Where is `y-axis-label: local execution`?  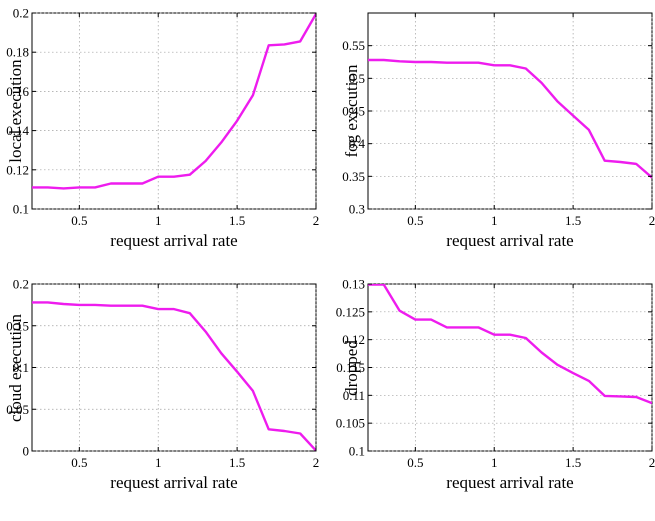
y-axis-label: local execution is located at coordinates (15, 111).